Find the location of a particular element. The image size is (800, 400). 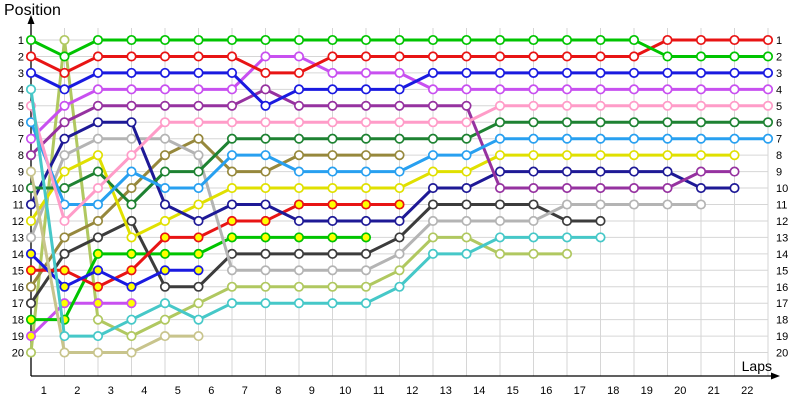

x-tick-label: 18 is located at coordinates (613, 391).